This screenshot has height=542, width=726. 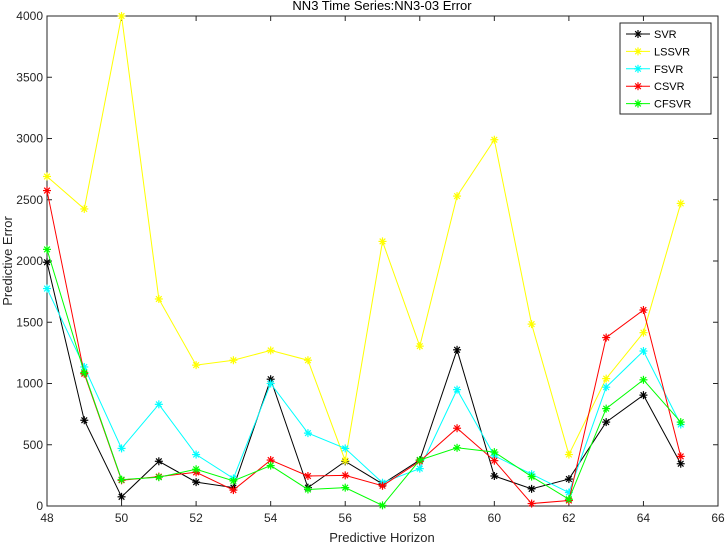 I want to click on legend-entry-cfsvr: CFSVR, so click(x=658, y=105).